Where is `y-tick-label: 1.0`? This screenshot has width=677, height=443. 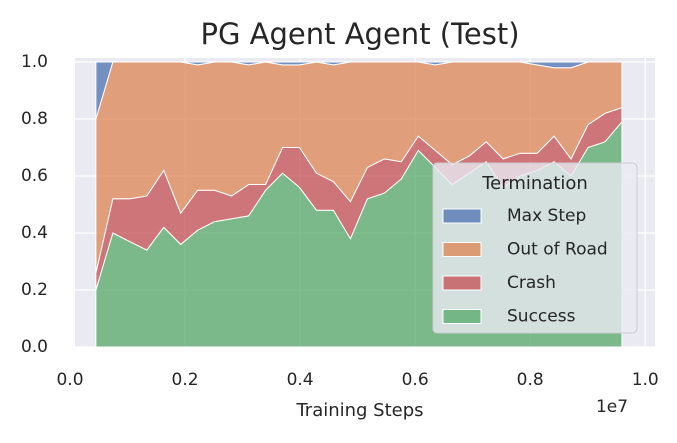
y-tick-label: 1.0 is located at coordinates (34, 62).